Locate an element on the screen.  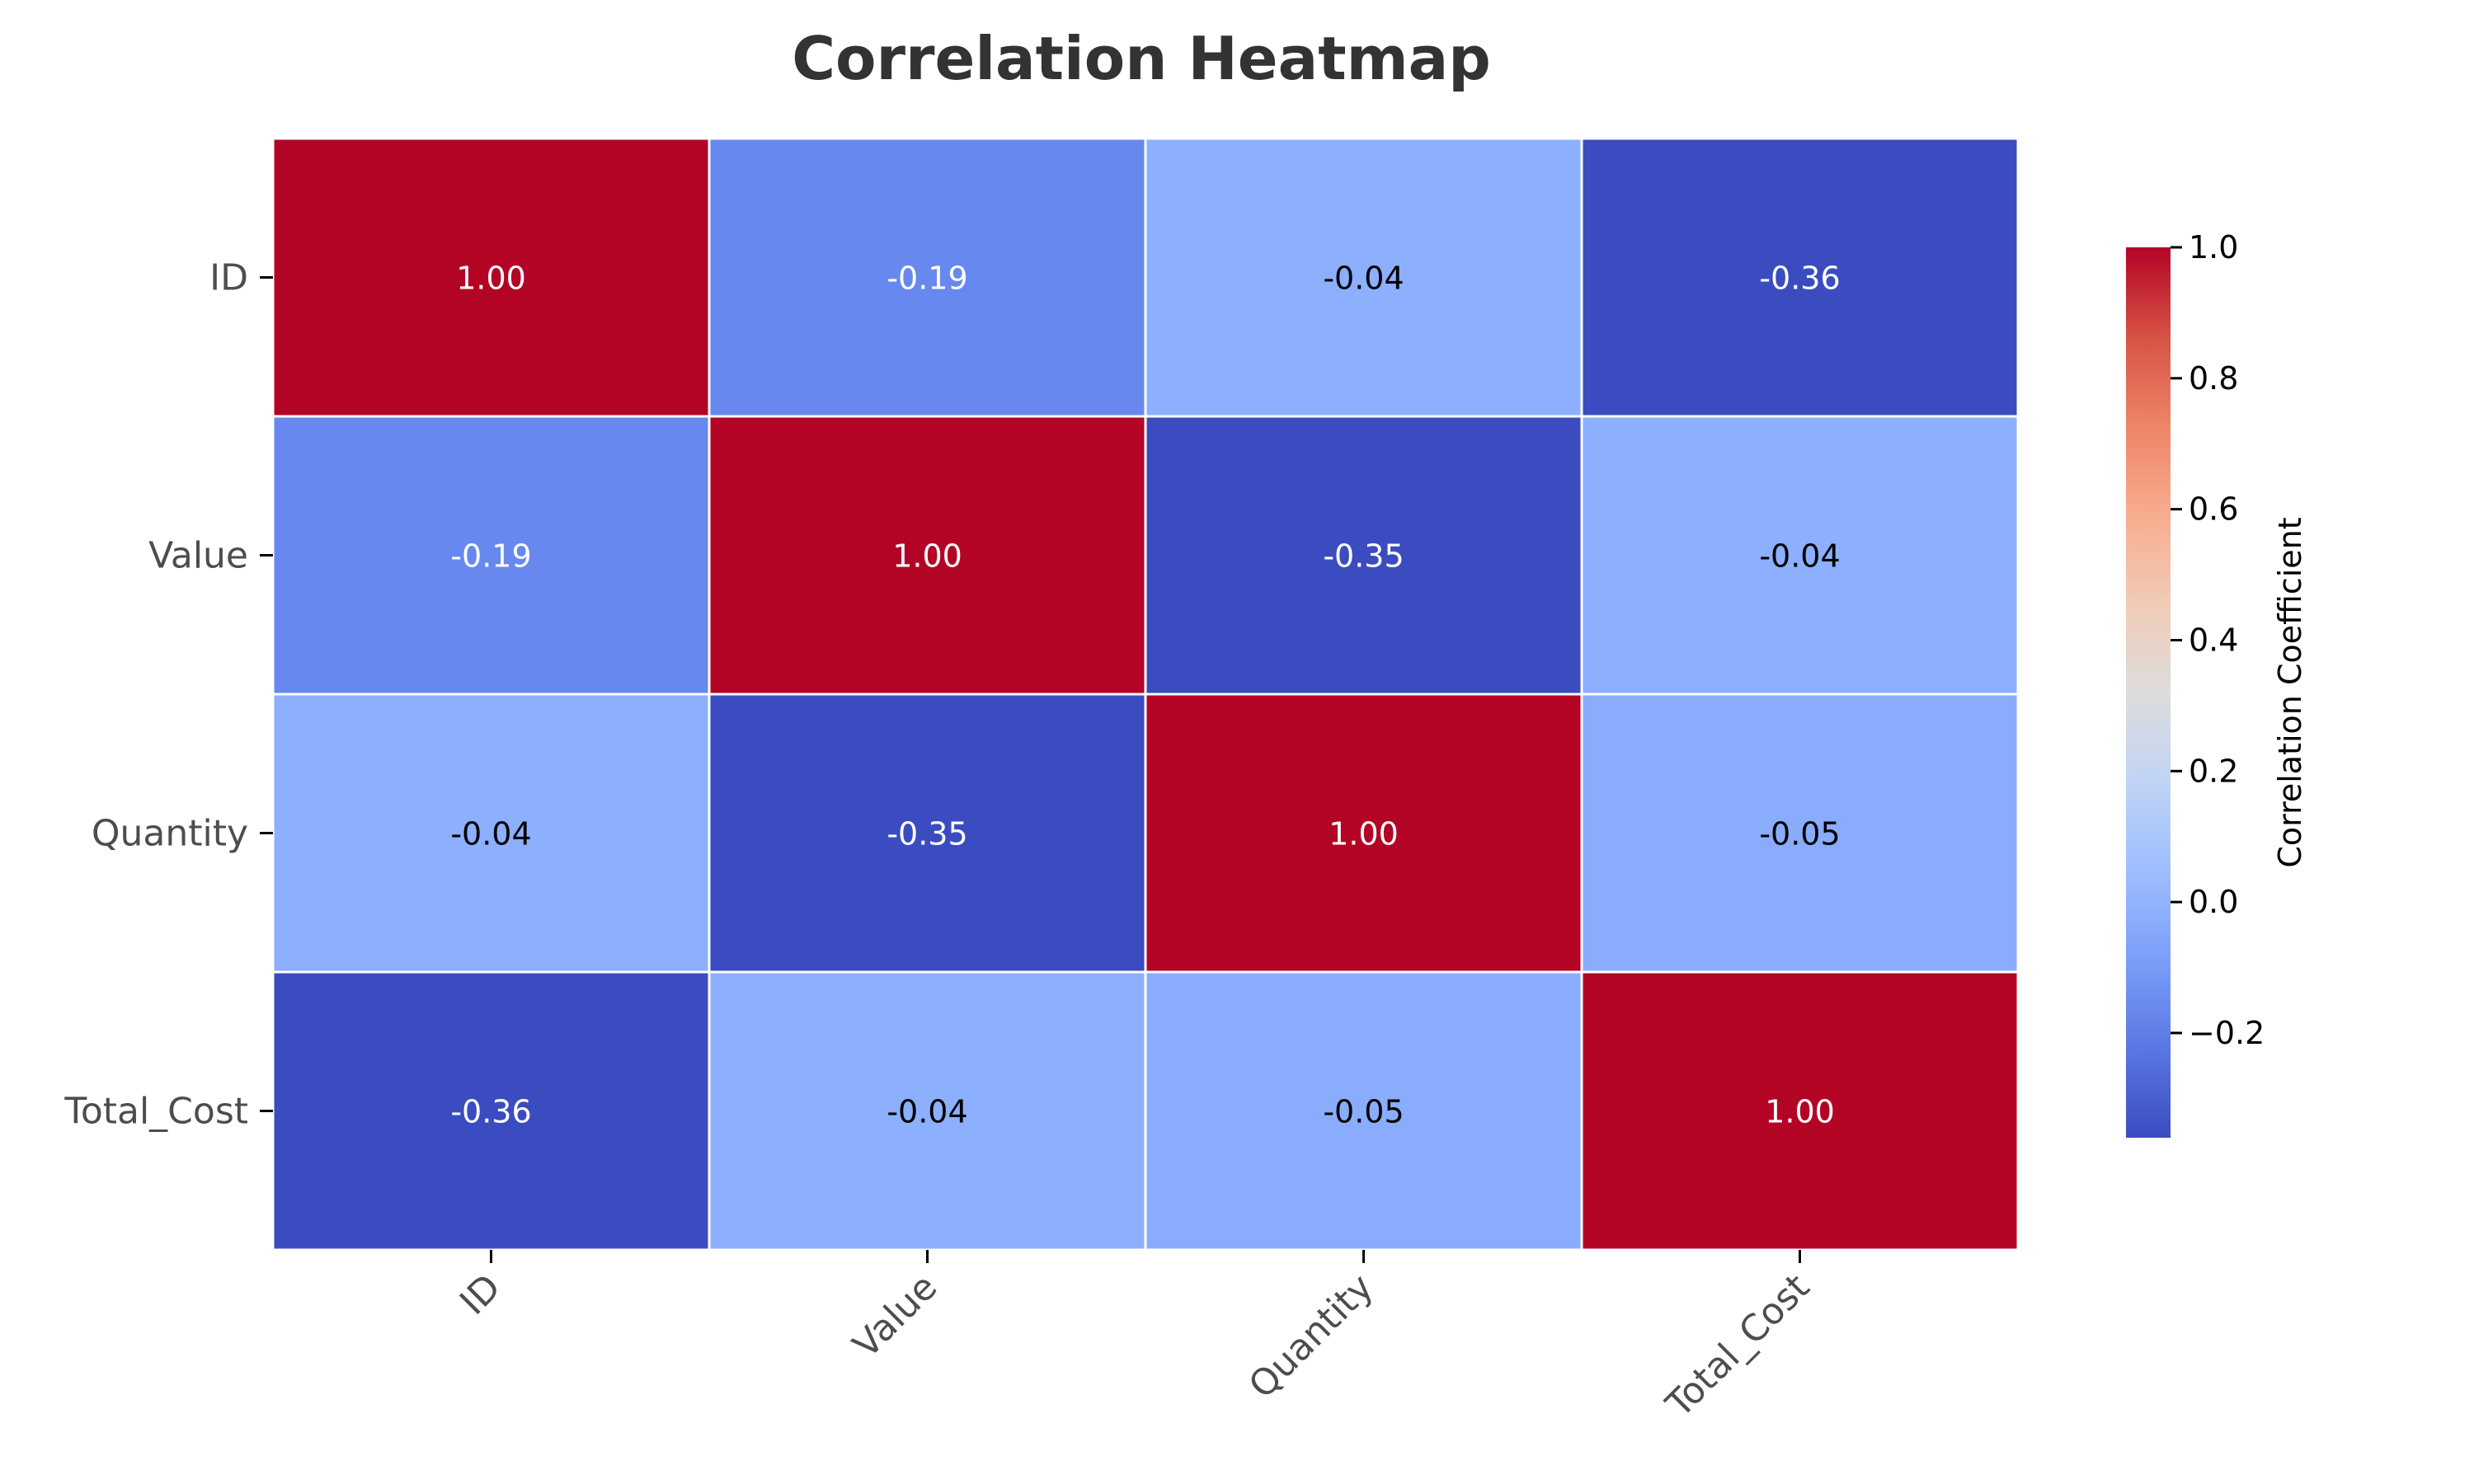
heatmap-cell-value-value is located at coordinates (927, 555).